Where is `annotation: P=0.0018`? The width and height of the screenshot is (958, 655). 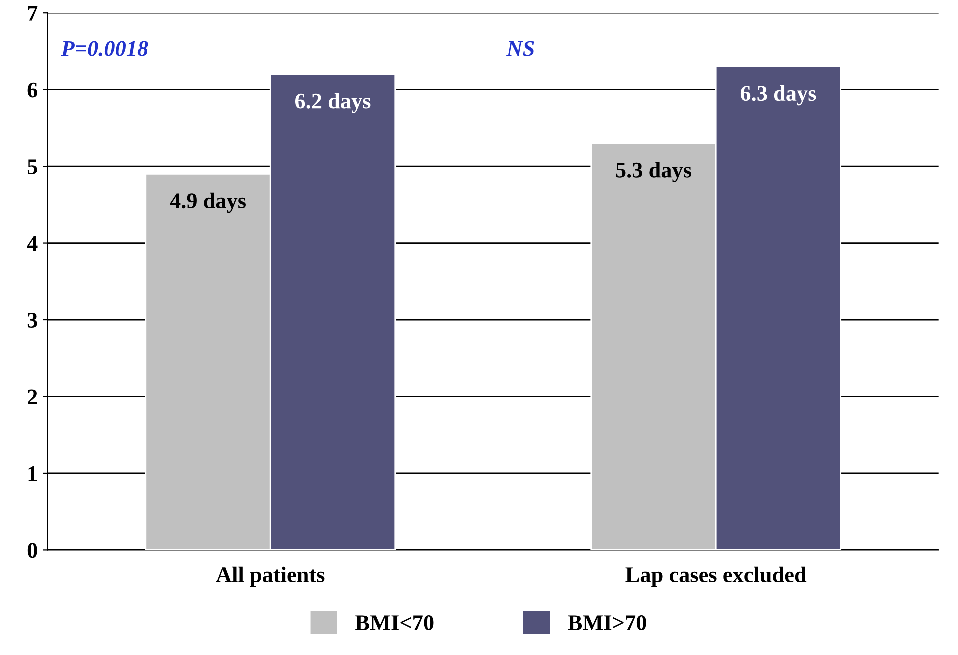 annotation: P=0.0018 is located at coordinates (104, 48).